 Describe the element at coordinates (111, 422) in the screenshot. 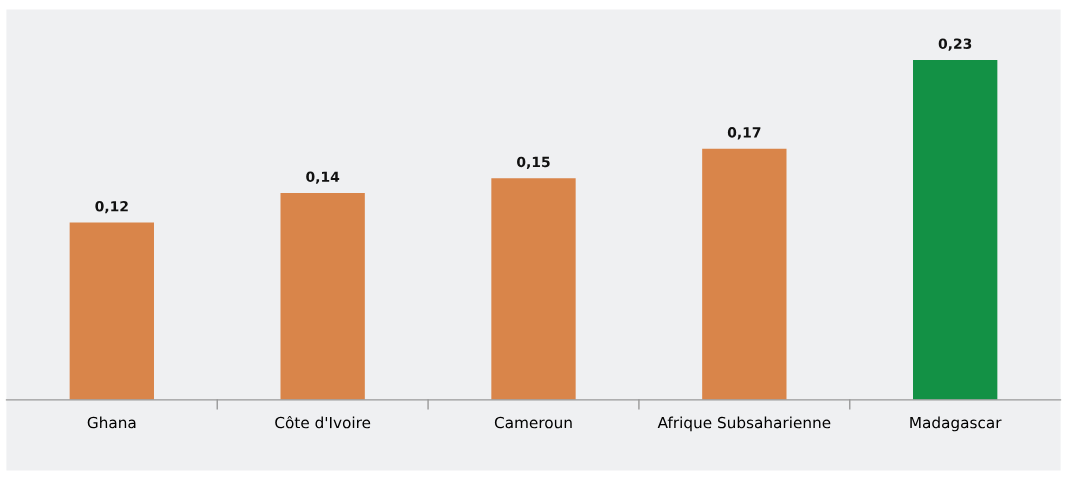

I see `x-tick-label: Ghana` at that location.